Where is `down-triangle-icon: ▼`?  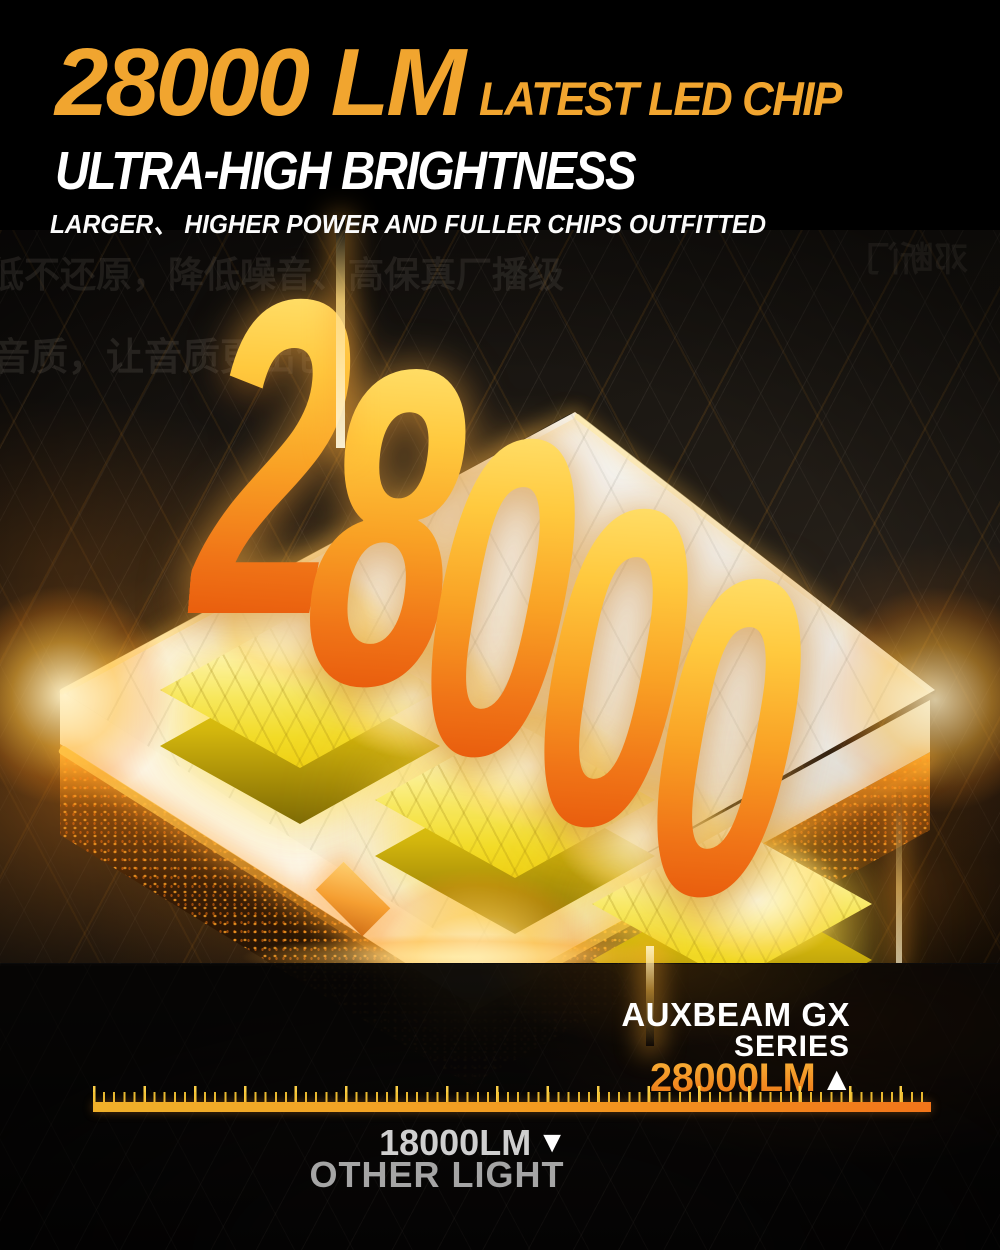 down-triangle-icon: ▼ is located at coordinates (552, 1142).